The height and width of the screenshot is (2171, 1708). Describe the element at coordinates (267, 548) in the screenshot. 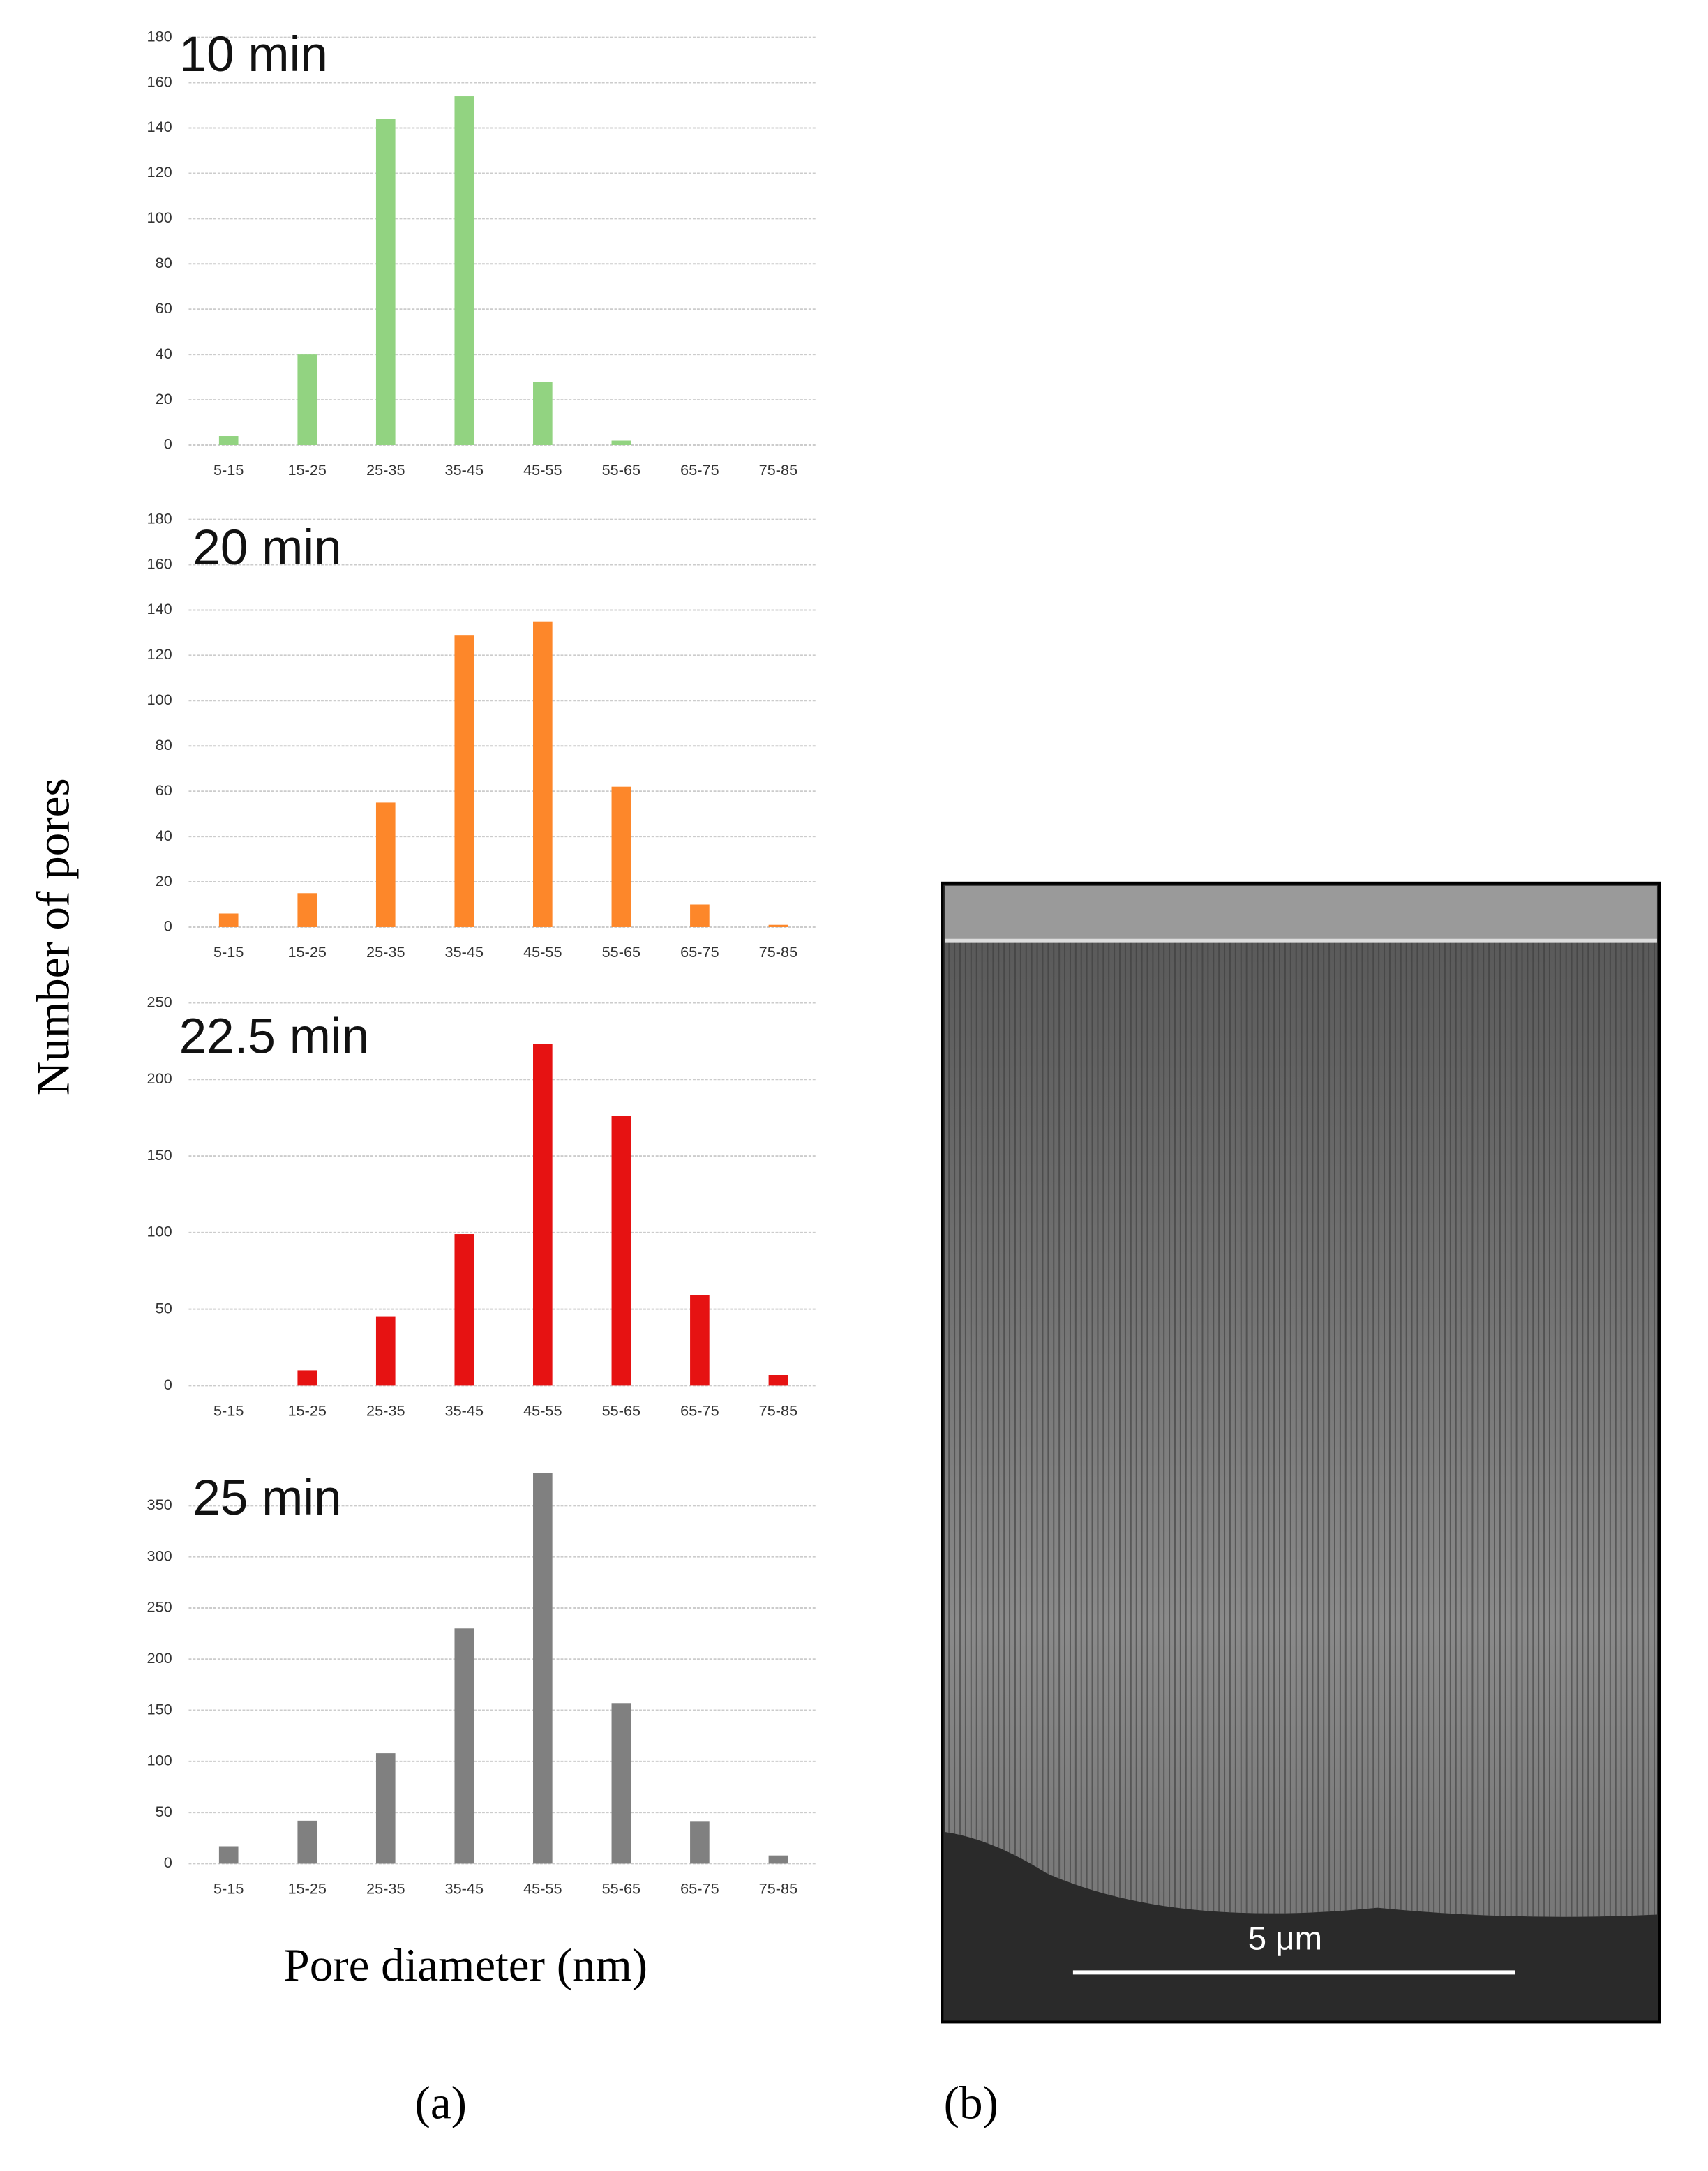

I see `chart-title: 20 min` at that location.